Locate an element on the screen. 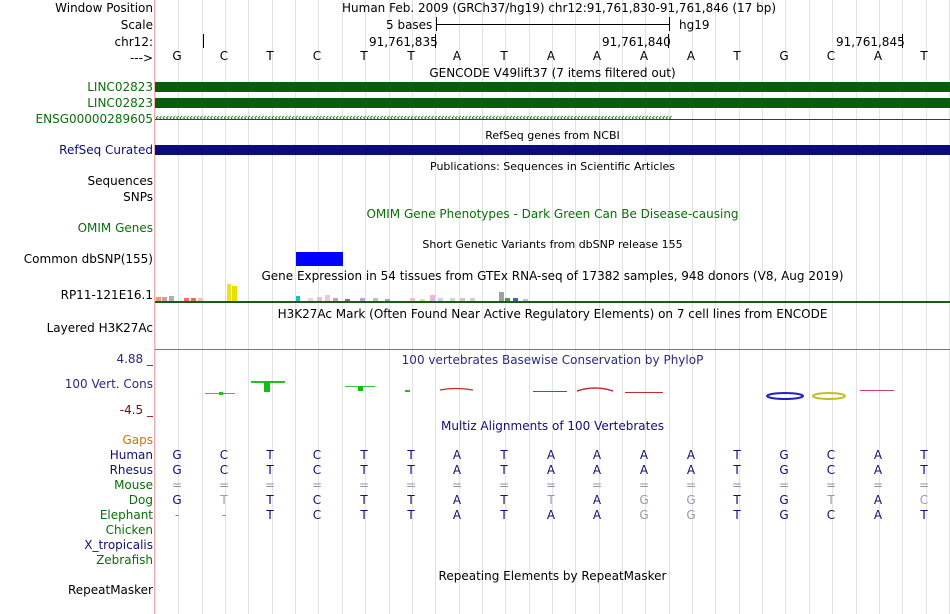 Image resolution: width=950 pixels, height=614 pixels. species-label-chicken: Chicken is located at coordinates (129, 530).